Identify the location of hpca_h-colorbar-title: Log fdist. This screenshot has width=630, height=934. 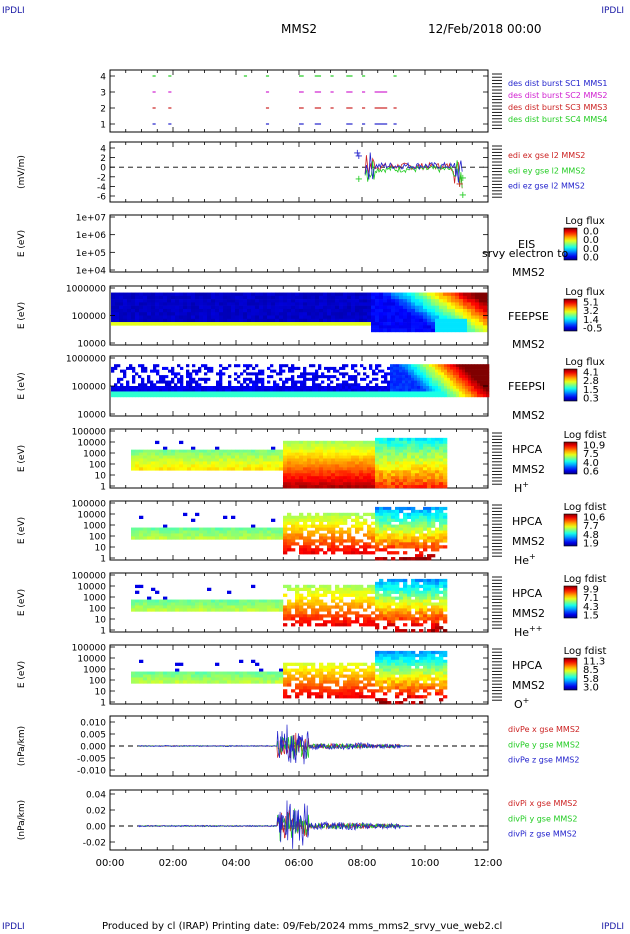
(585, 435).